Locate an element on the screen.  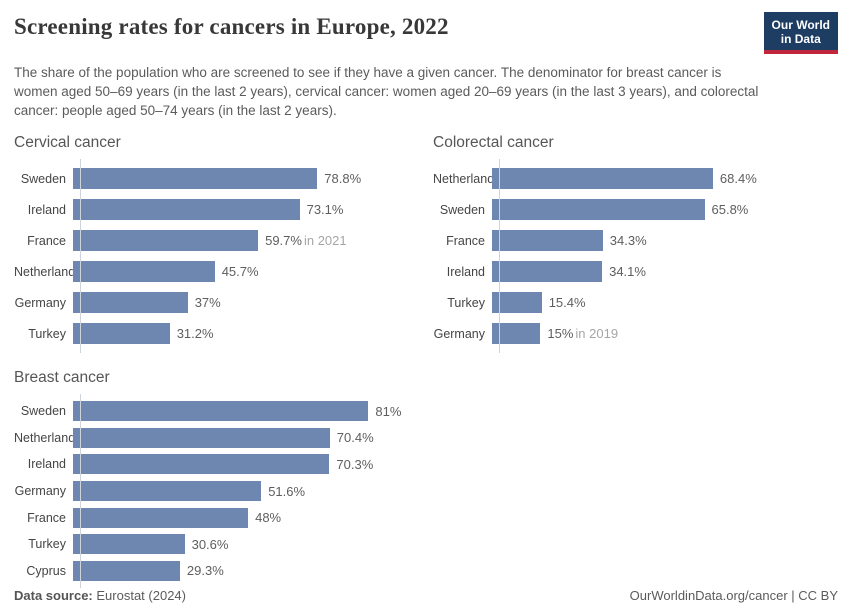
value-label: 48% is located at coordinates (268, 518).